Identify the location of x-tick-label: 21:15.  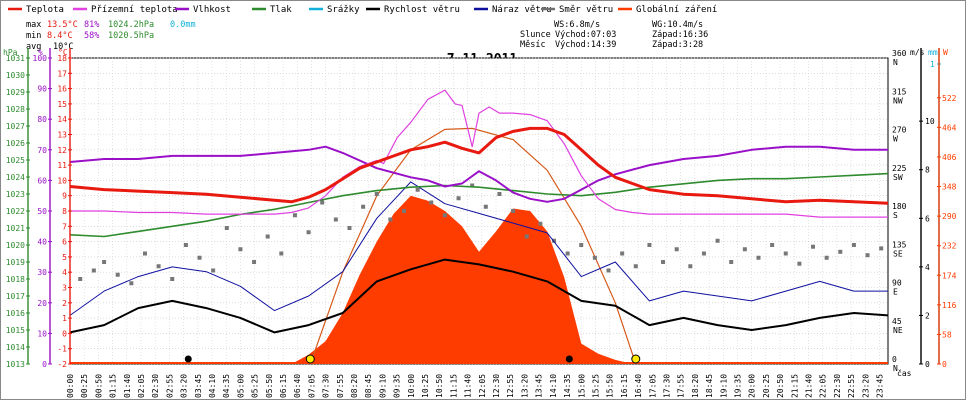
(794, 386).